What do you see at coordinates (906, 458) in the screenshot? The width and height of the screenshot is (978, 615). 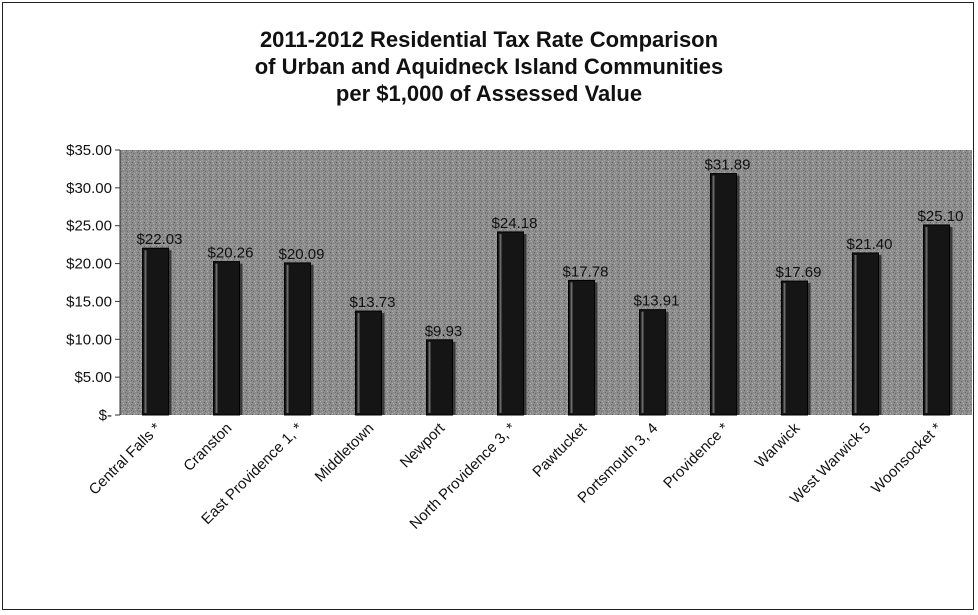 I see `x-category-label: Woonsocket *` at bounding box center [906, 458].